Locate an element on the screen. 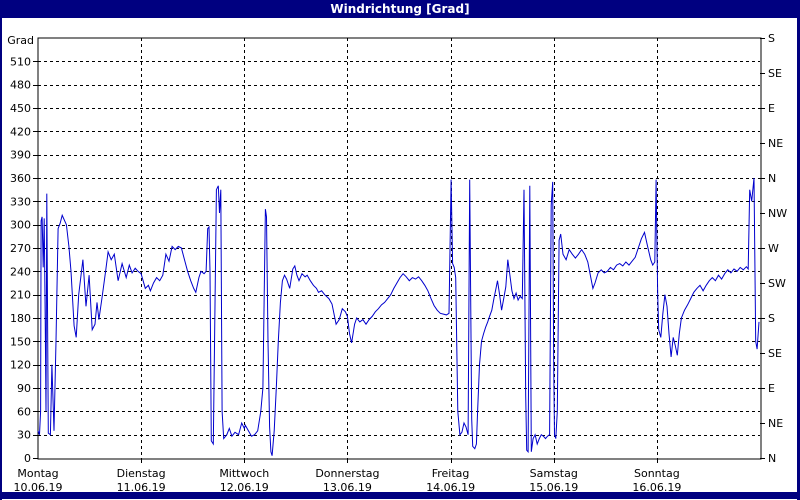 The image size is (800, 500). y-axis-left-label: 90 is located at coordinates (24, 388).